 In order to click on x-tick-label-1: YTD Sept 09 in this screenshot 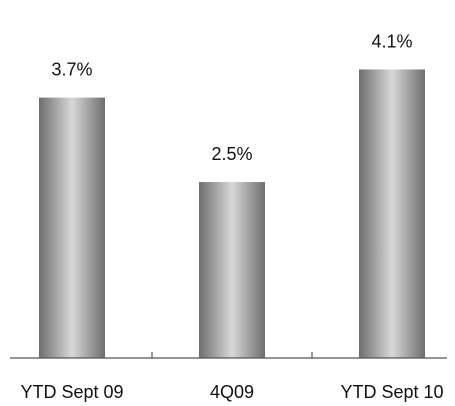, I will do `click(71, 392)`.